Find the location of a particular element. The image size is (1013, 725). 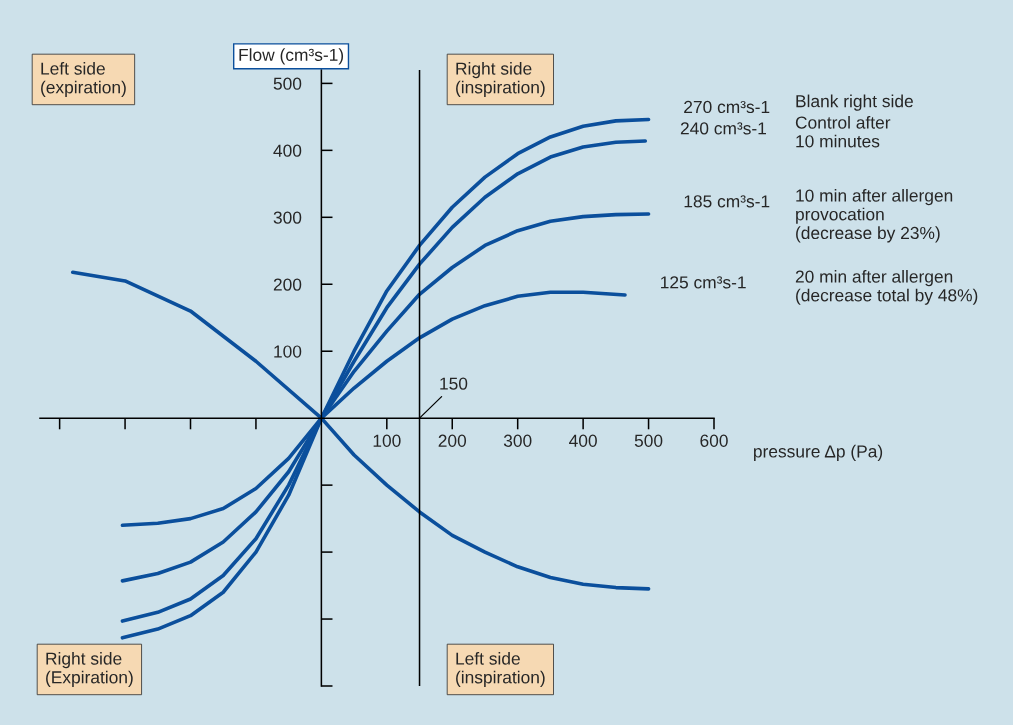

annotation: Left side (inspiration) is located at coordinates (500, 669).